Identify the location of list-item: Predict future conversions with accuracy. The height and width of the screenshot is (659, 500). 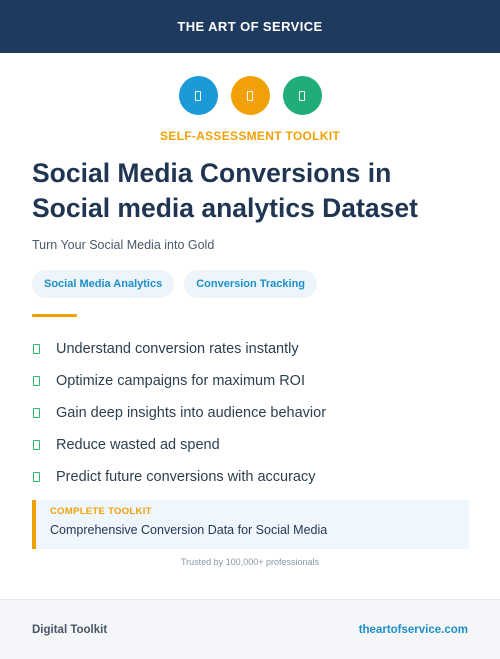
(179, 477).